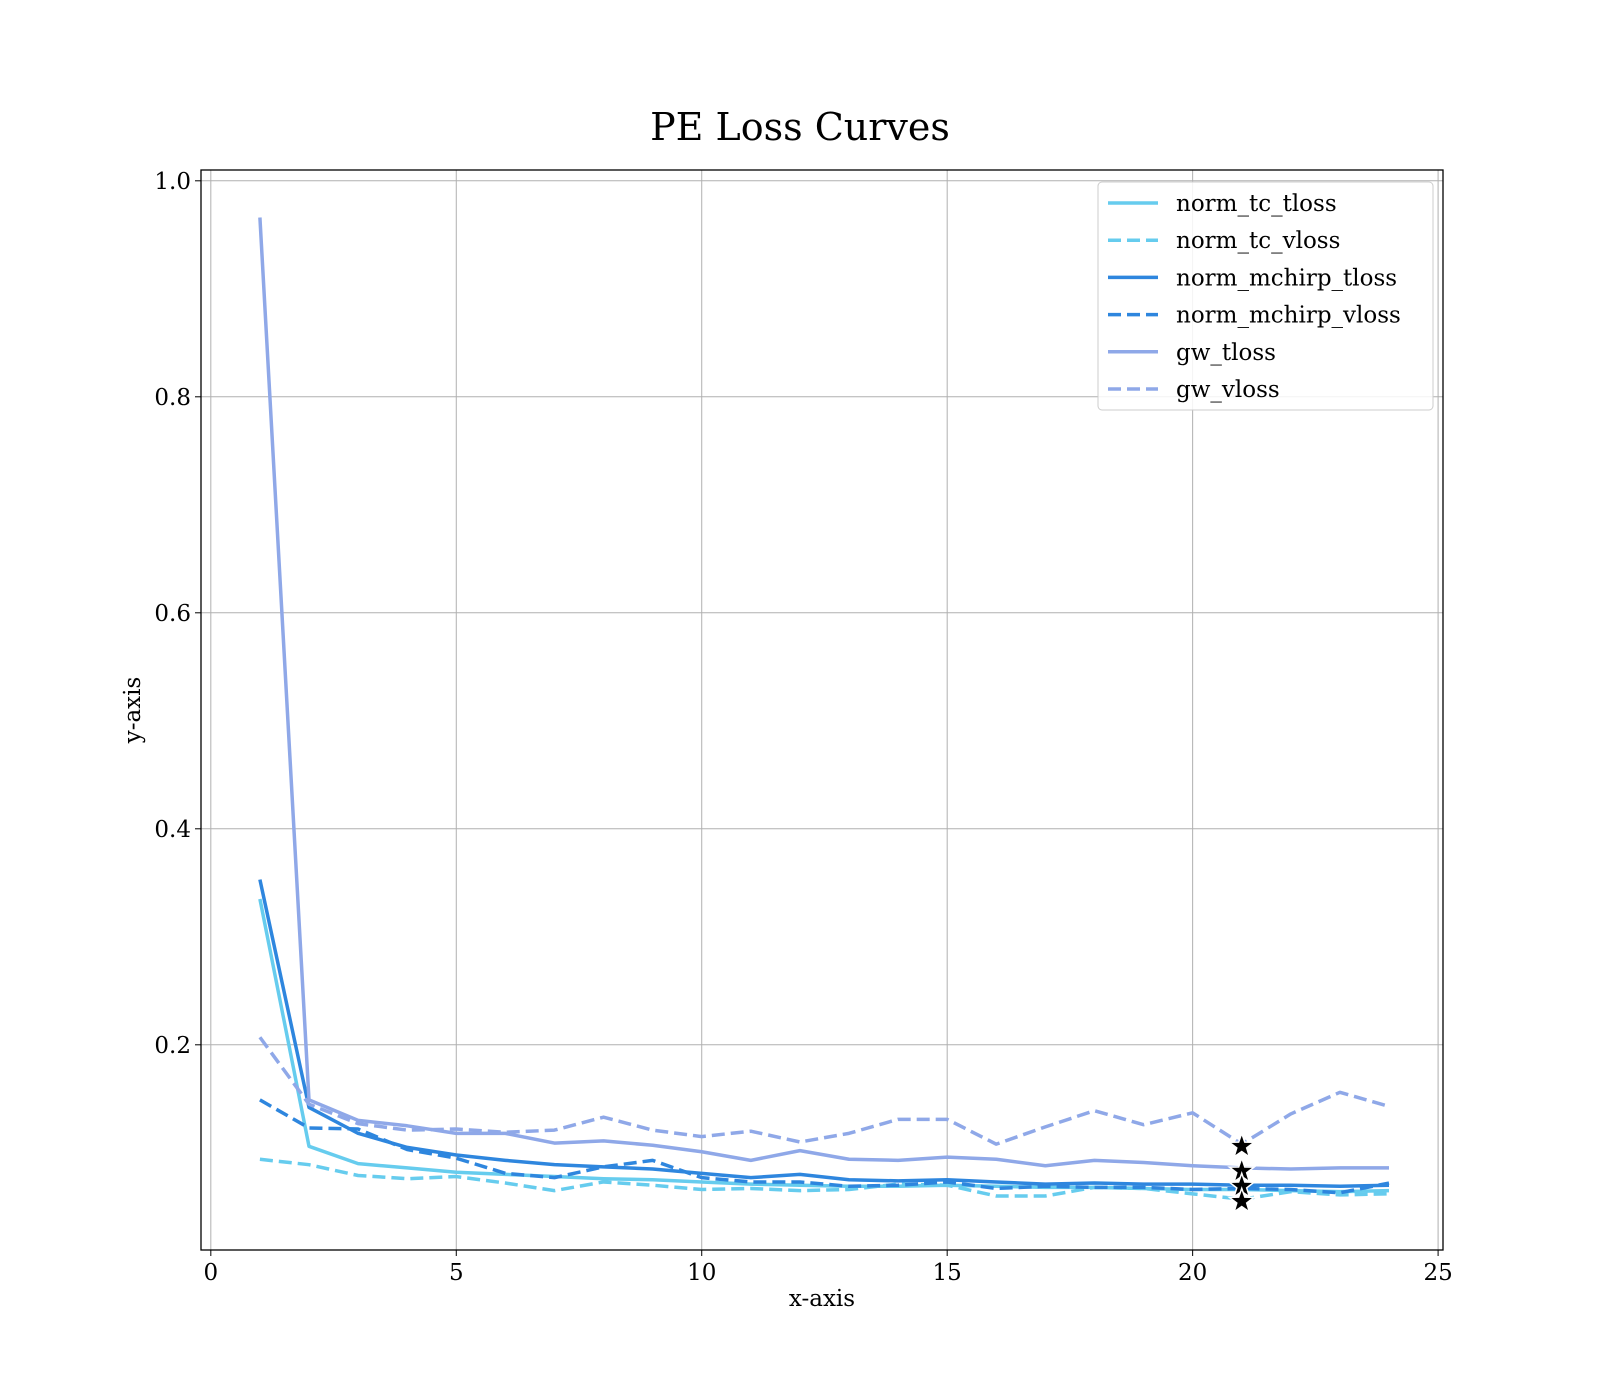  I want to click on legend-label-gw-tloss: gw_tloss, so click(1226, 353).